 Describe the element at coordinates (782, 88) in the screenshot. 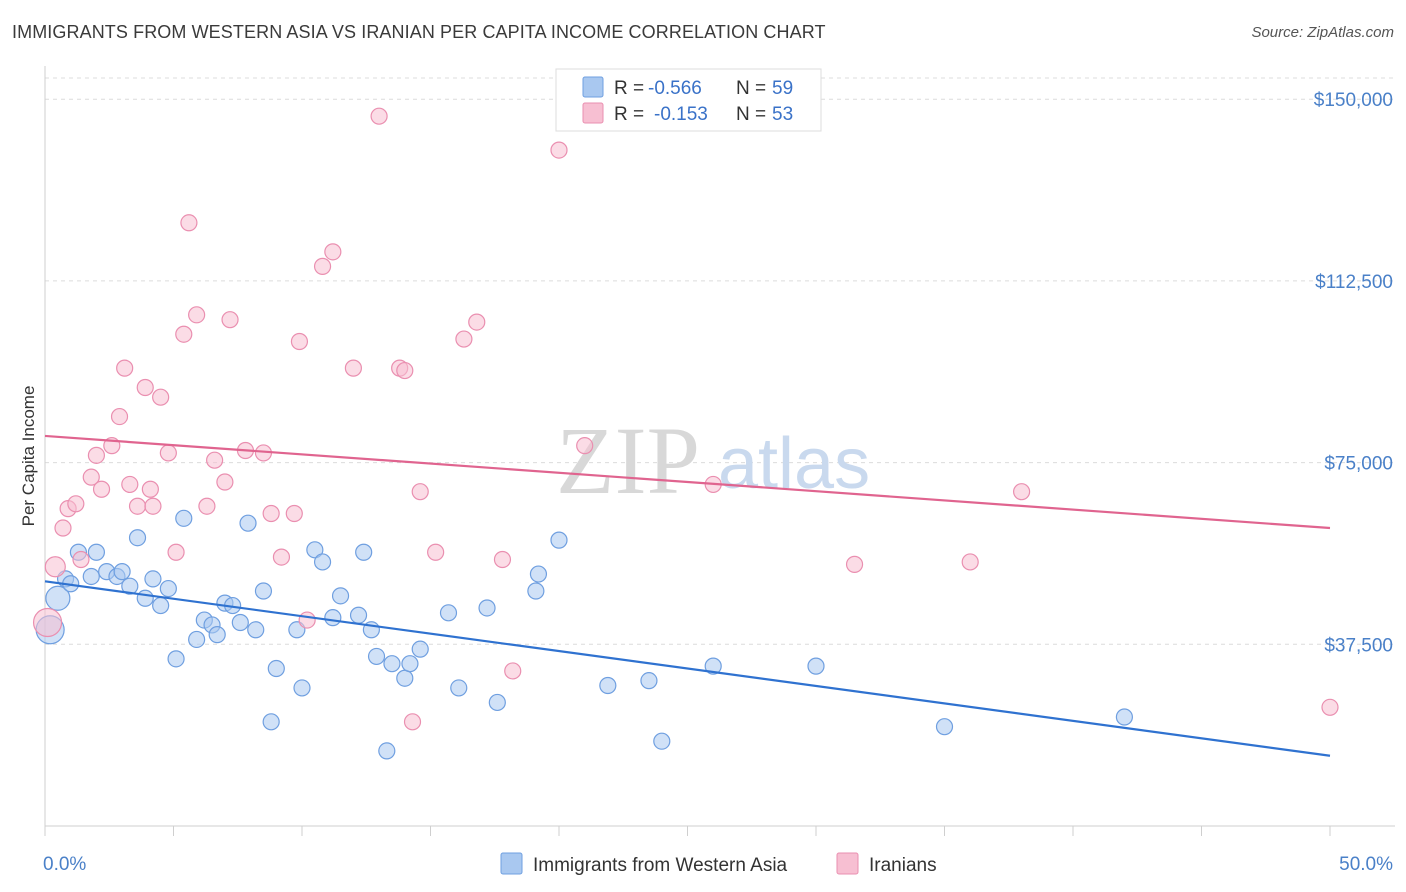

I see `legend-n-value: 59` at that location.